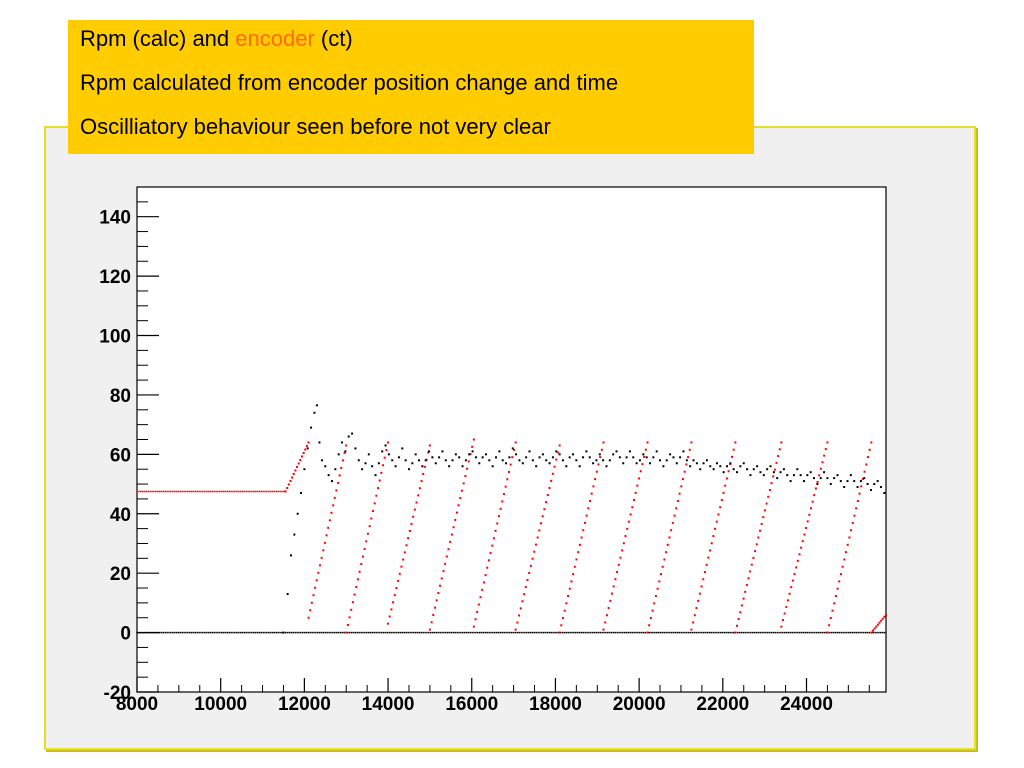 The width and height of the screenshot is (1024, 768). What do you see at coordinates (220, 704) in the screenshot?
I see `x-tick-label: 10000` at bounding box center [220, 704].